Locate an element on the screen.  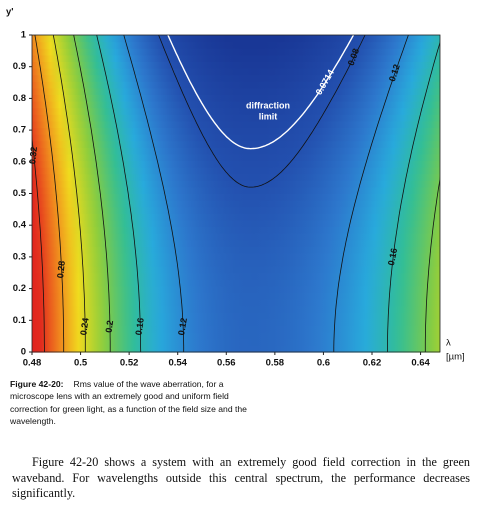
x-tick-label: 0.6 is located at coordinates (323, 363).